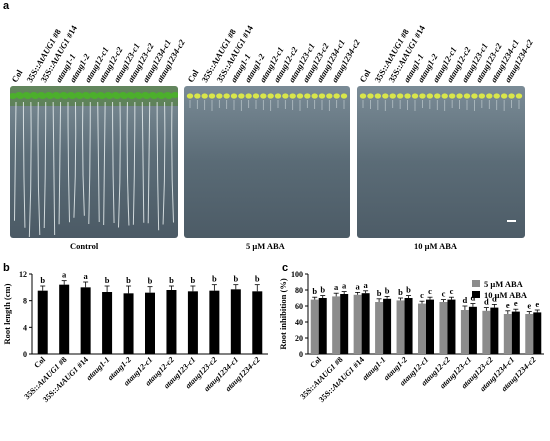 The width and height of the screenshot is (550, 441). Describe the element at coordinates (39, 362) in the screenshot. I see `category-label: Col` at that location.